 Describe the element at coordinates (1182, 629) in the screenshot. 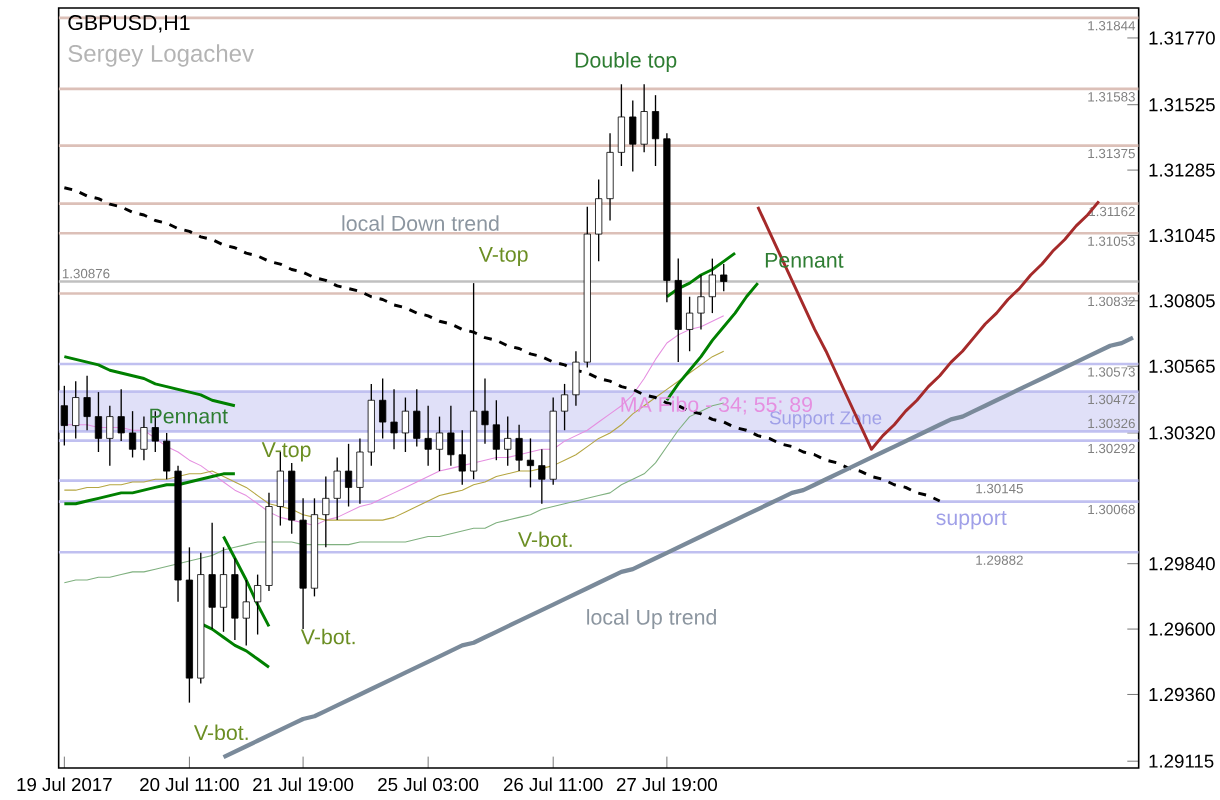

I see `y-tick-label: 1.29600` at that location.